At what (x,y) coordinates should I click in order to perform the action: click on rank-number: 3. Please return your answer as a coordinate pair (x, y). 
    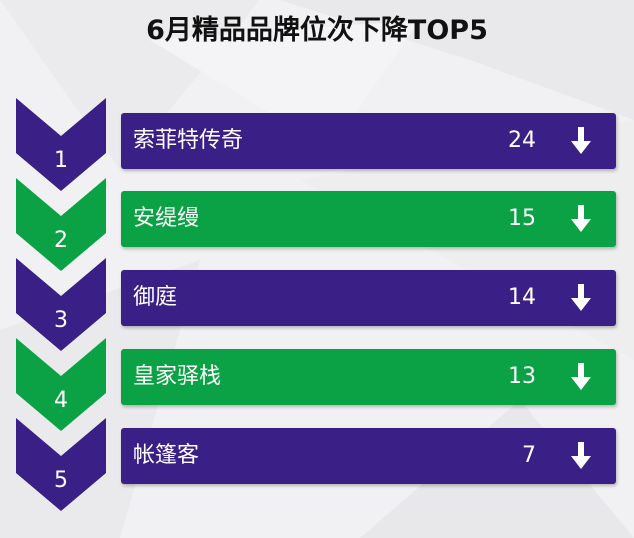
    Looking at the image, I should click on (61, 320).